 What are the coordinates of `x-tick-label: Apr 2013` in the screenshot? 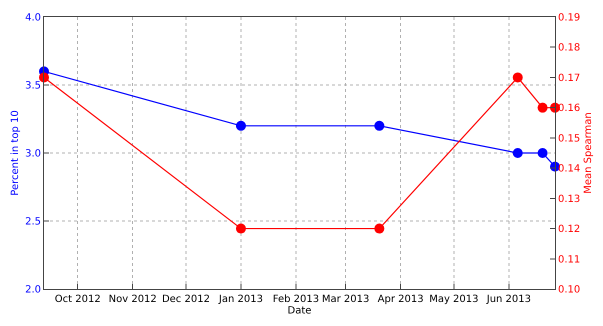 It's located at (401, 299).